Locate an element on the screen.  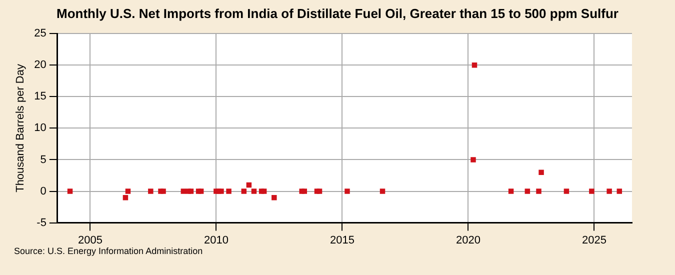
x-tick-label: 2005 is located at coordinates (90, 240).